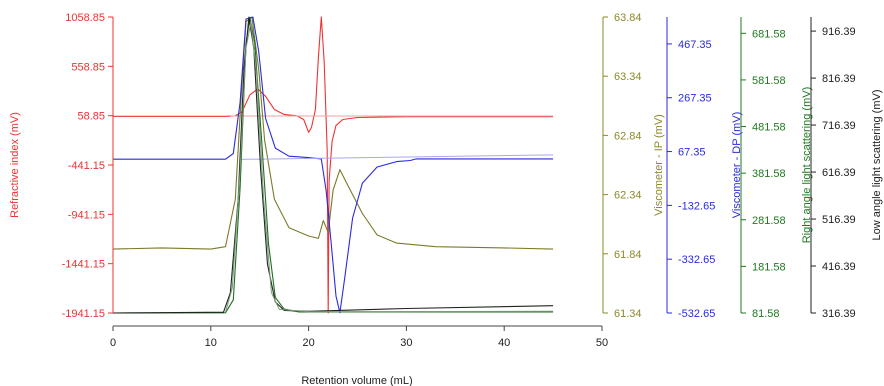 This screenshot has width=884, height=386. Describe the element at coordinates (628, 77) in the screenshot. I see `y-tick-label-ip: 63.34` at that location.